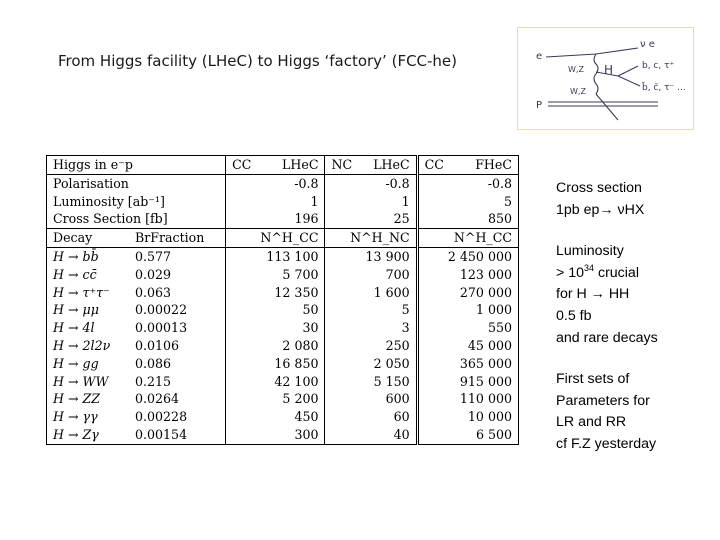 This screenshot has height=540, width=720. What do you see at coordinates (283, 417) in the screenshot?
I see `table-row: H → γγ 0.00228 450 60 10 000` at bounding box center [283, 417].